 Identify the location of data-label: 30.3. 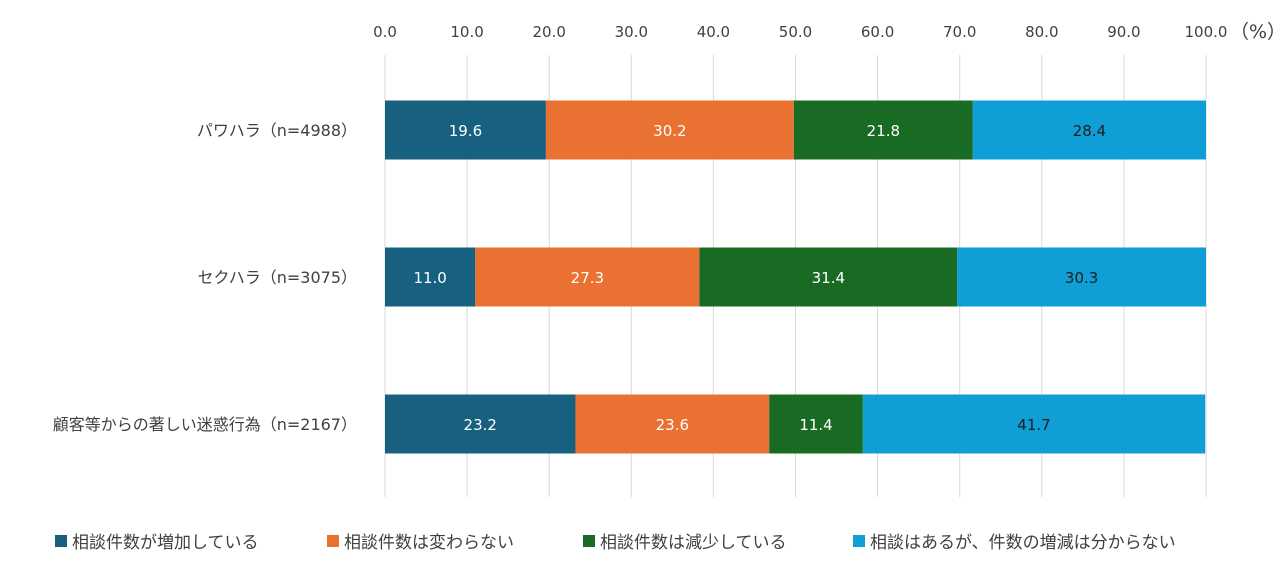
(1081, 278).